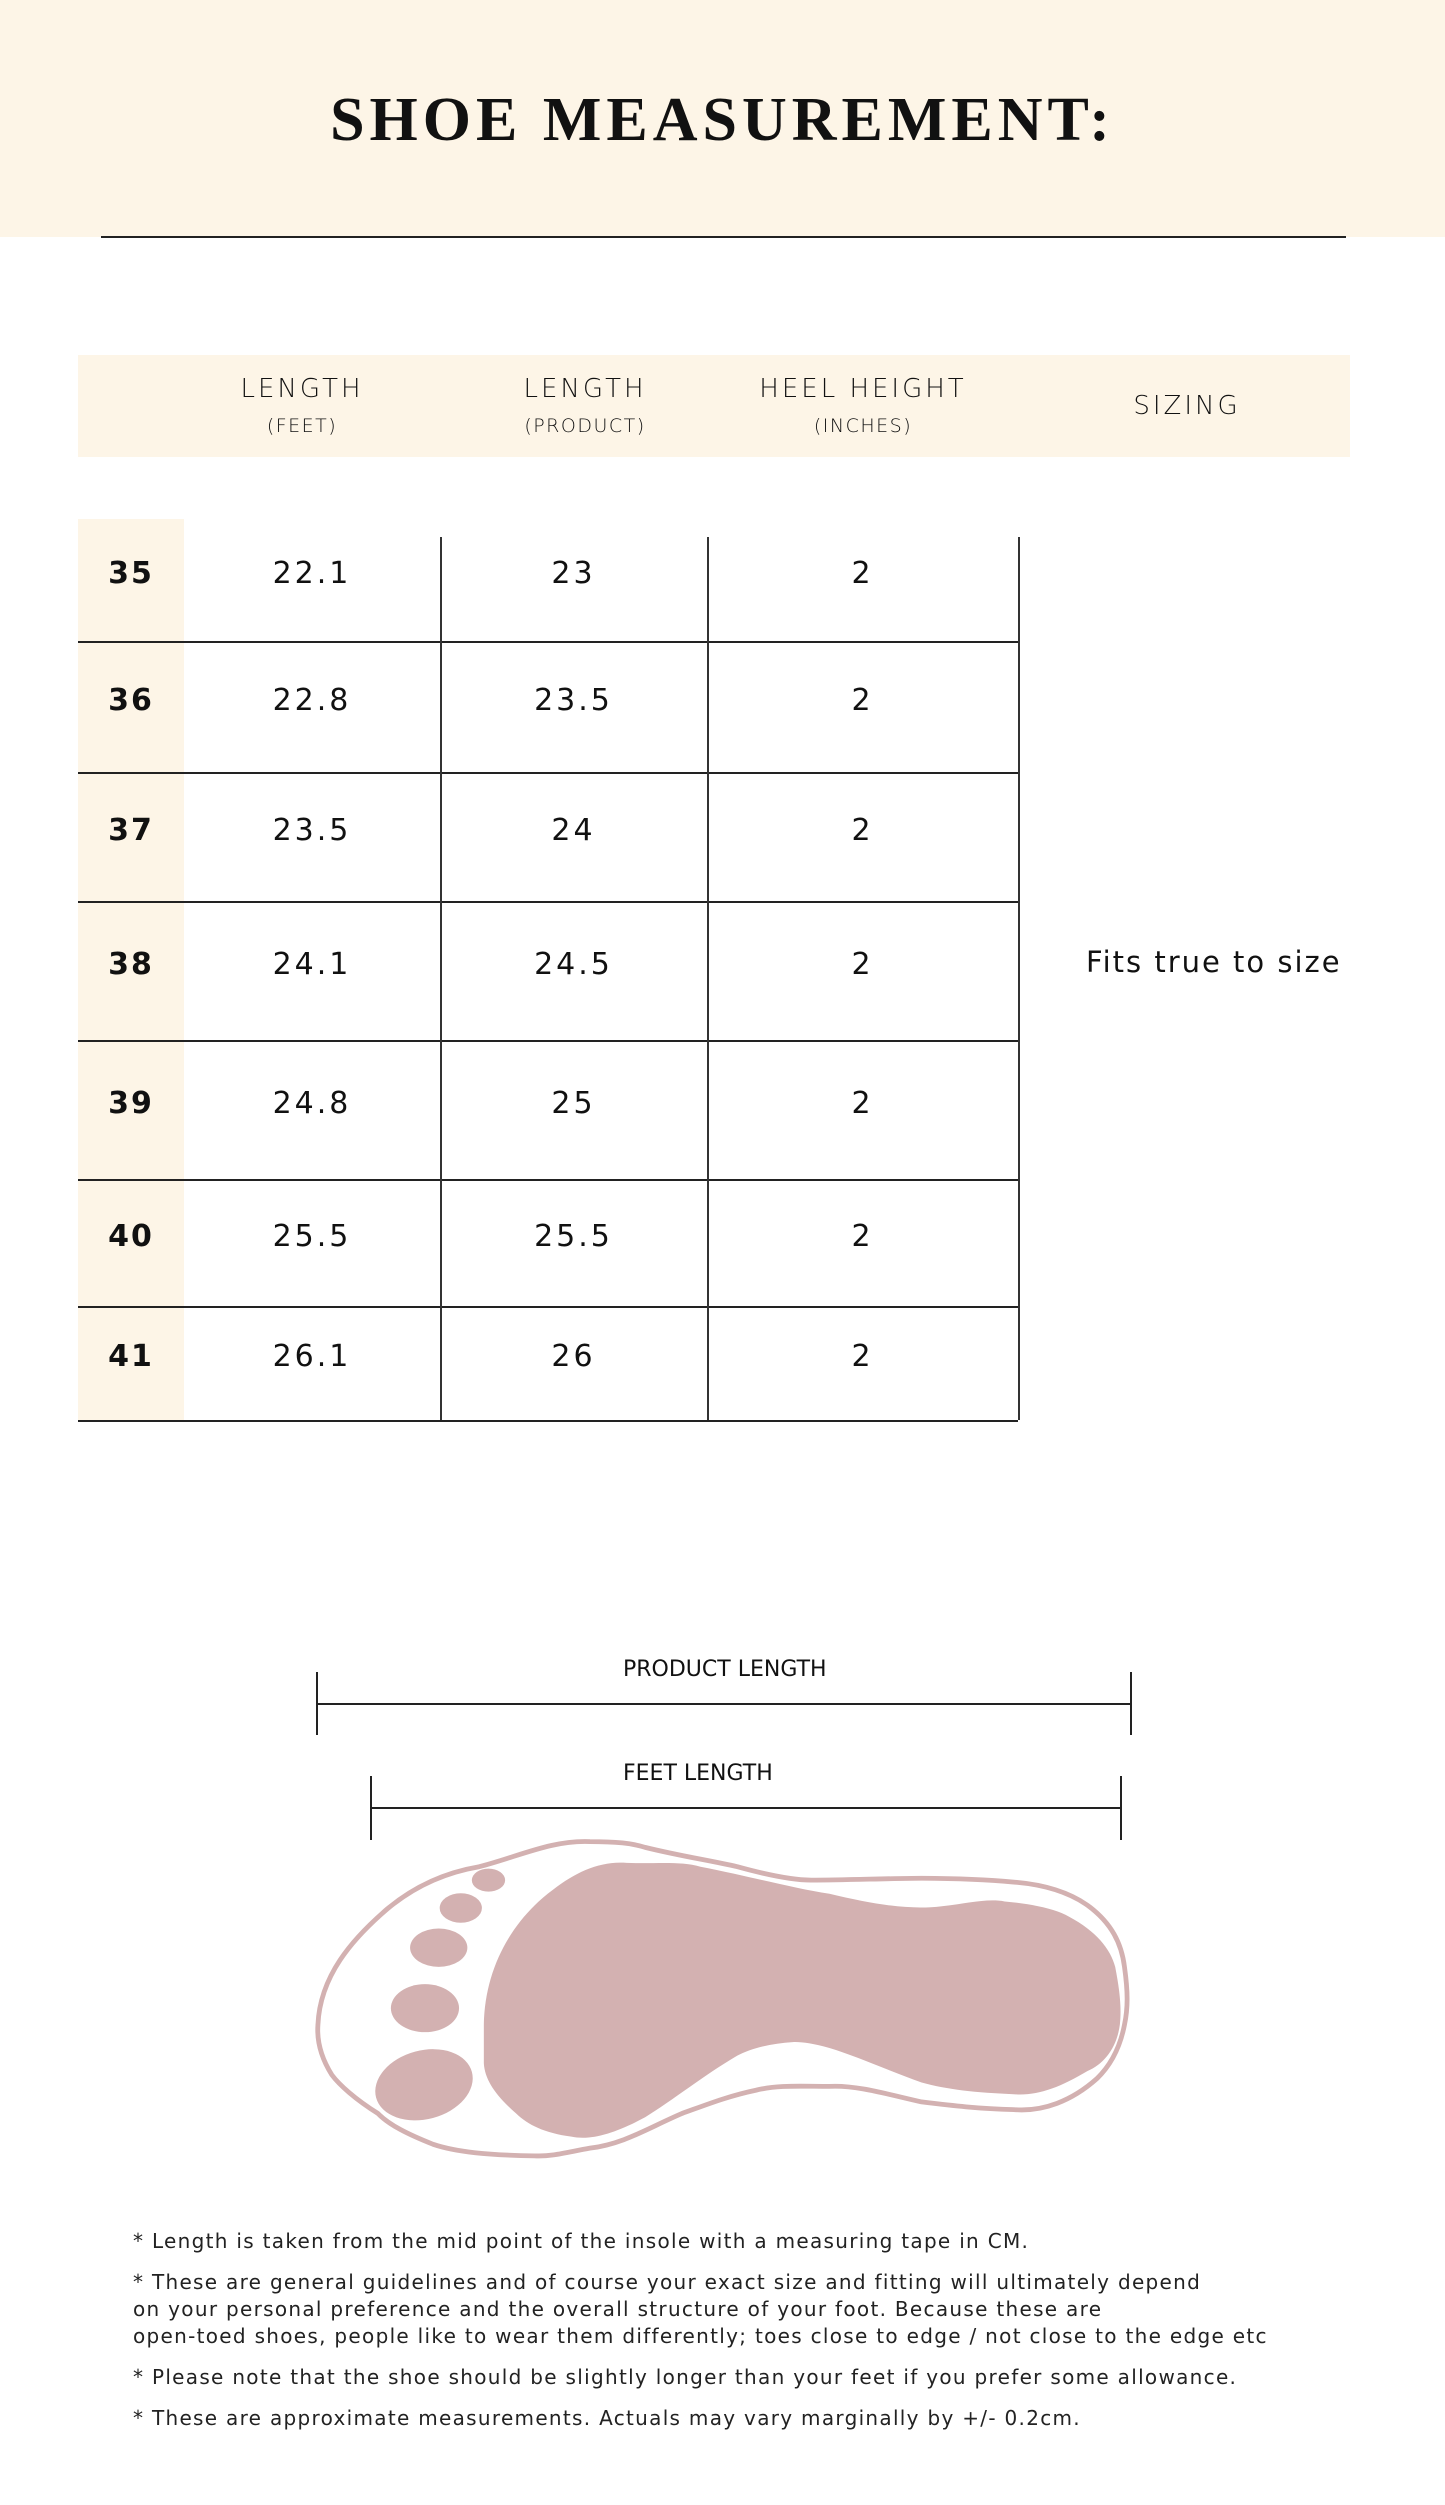  Describe the element at coordinates (302, 406) in the screenshot. I see `header-length-feet: LENGTH (FEET)` at that location.